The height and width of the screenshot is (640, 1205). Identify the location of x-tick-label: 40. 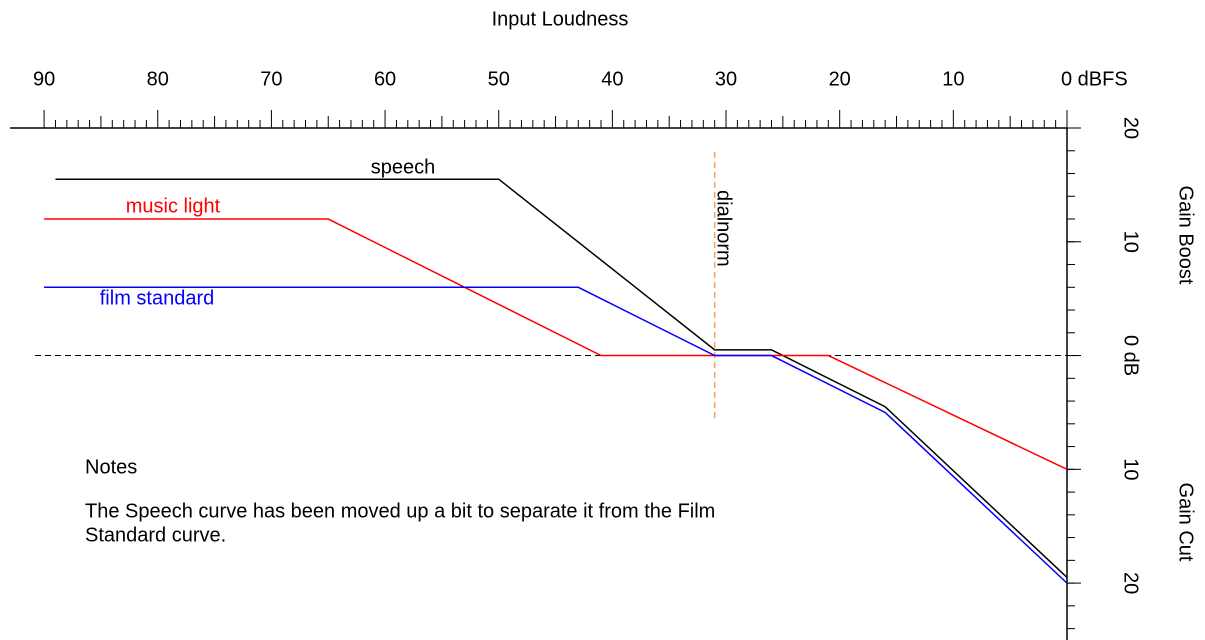
(612, 79).